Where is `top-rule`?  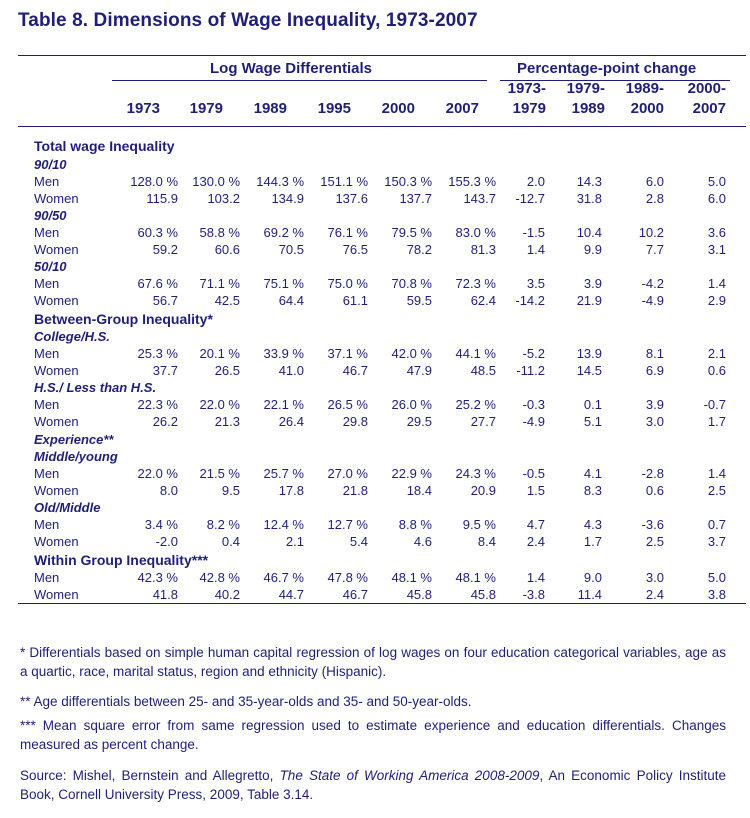
top-rule is located at coordinates (382, 55).